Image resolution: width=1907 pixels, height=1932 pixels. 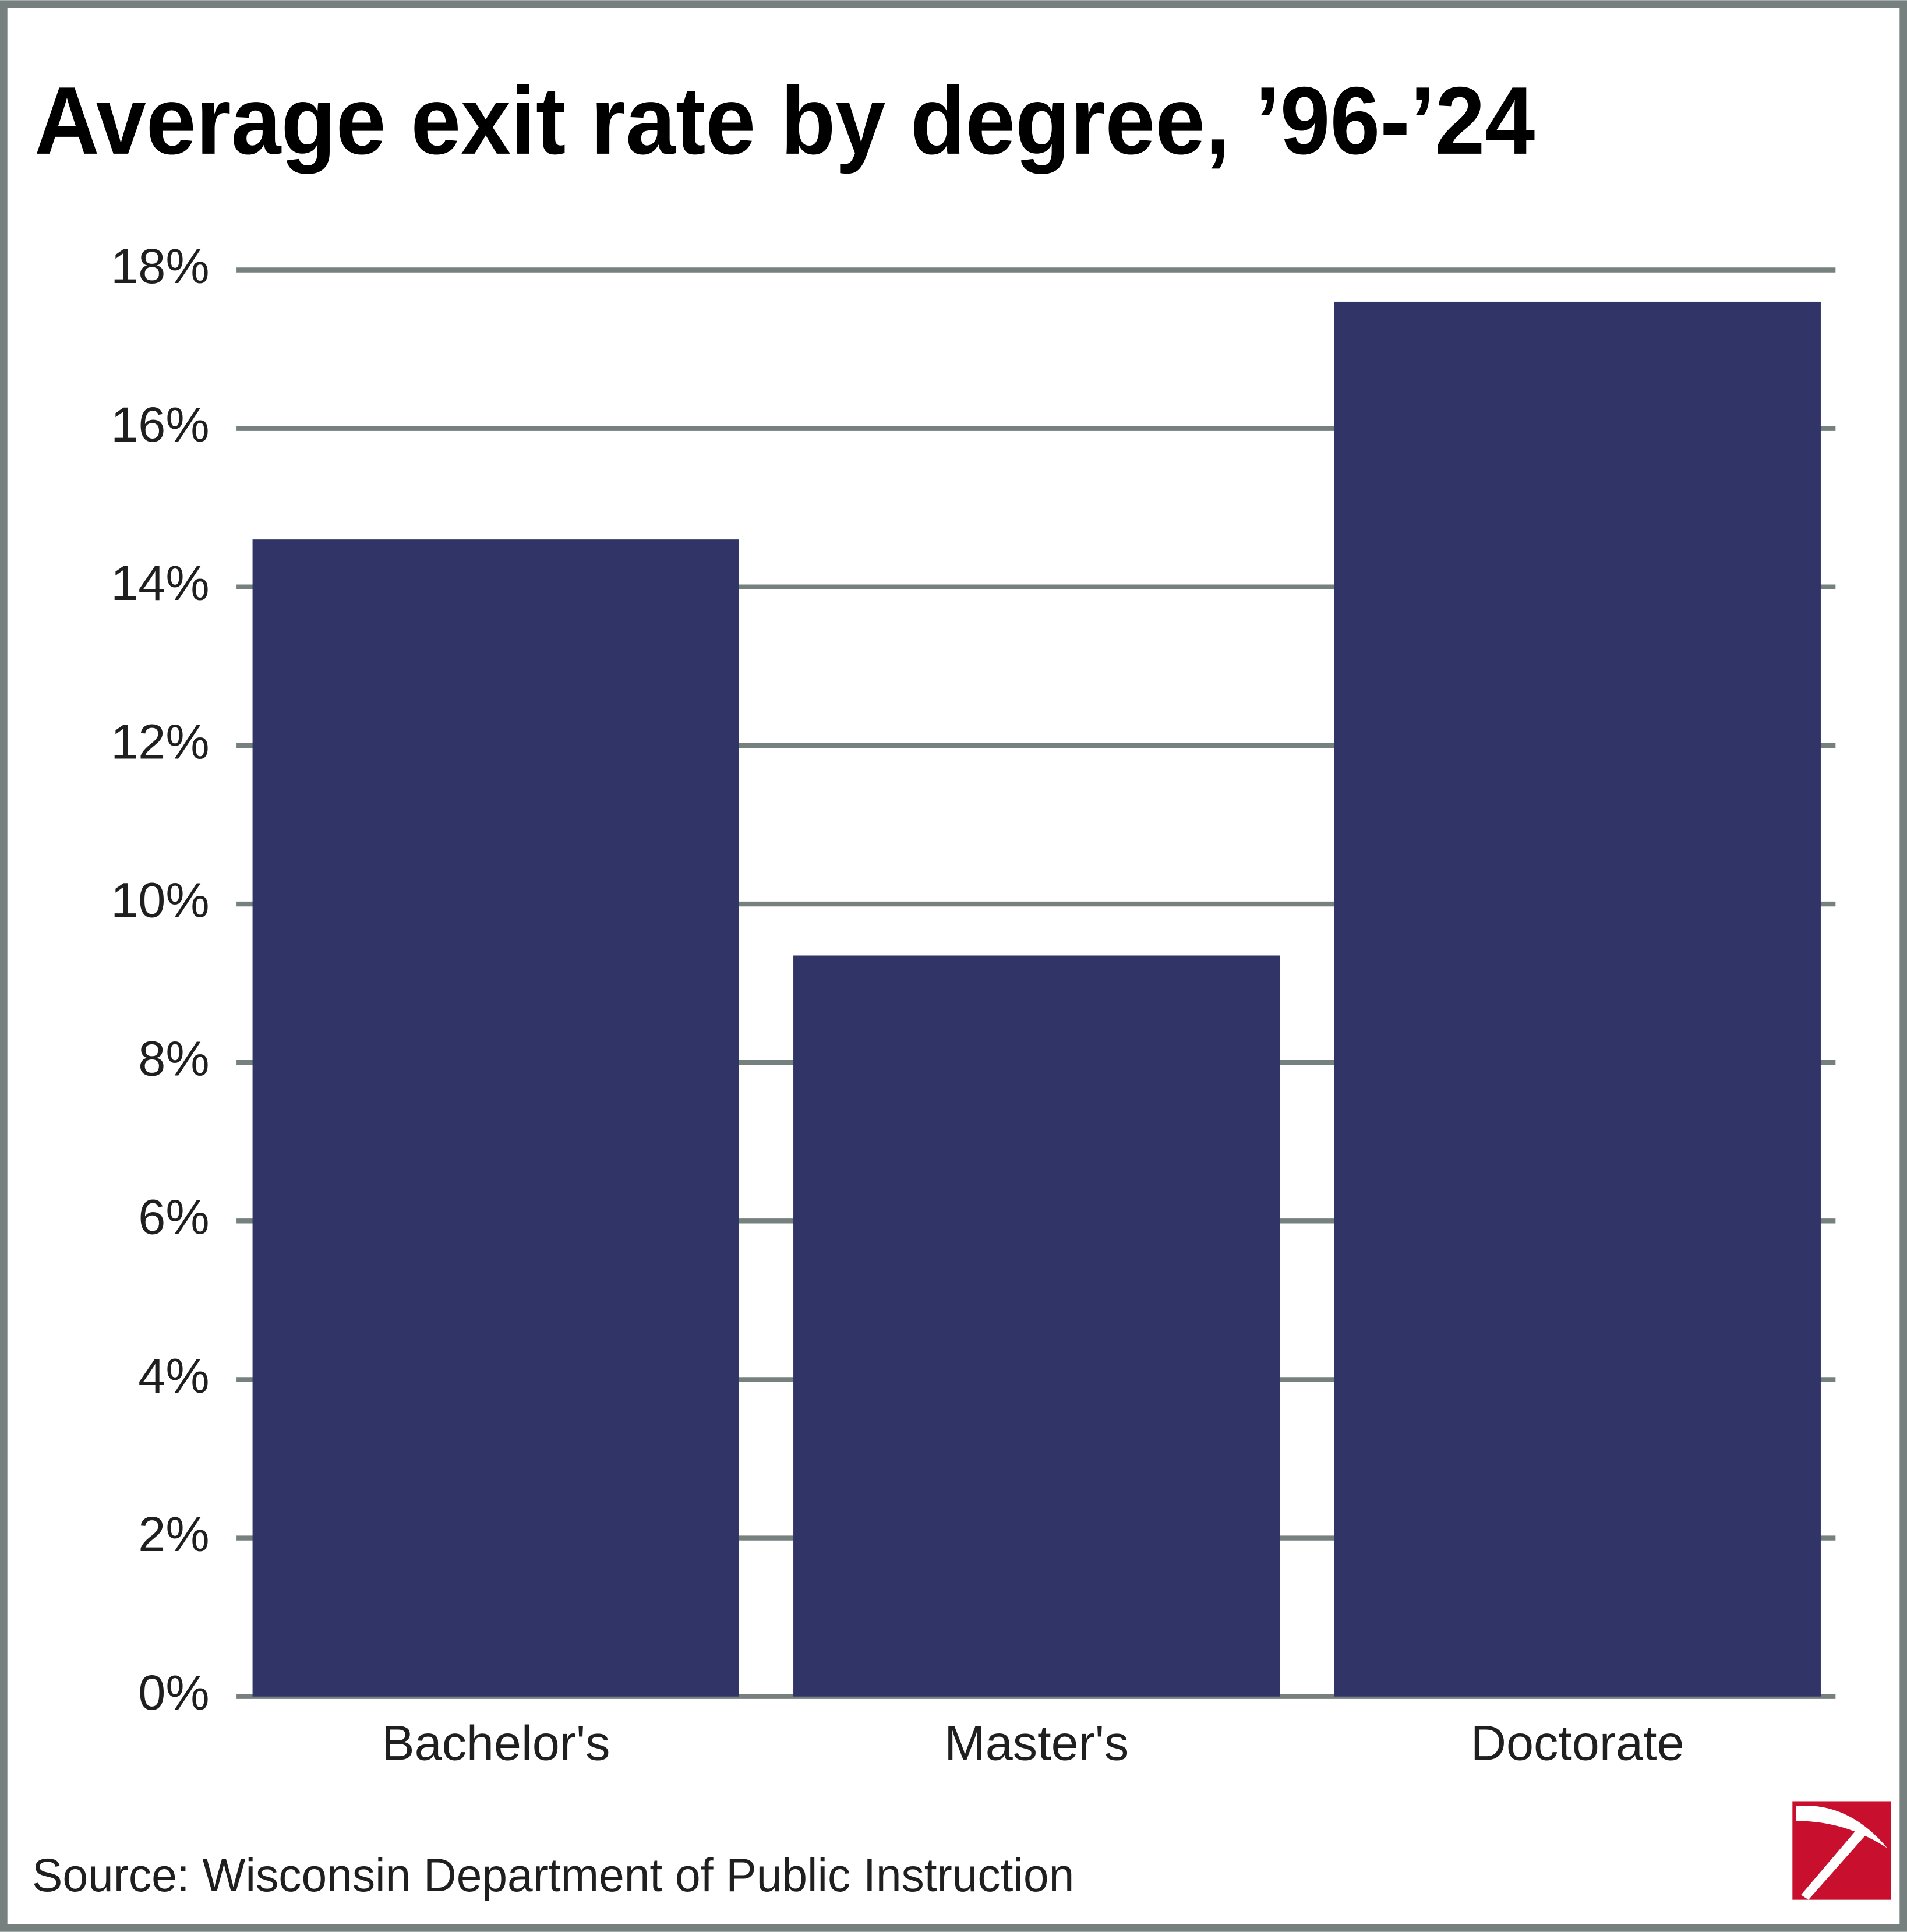 I want to click on x-tick-label: Doctorate, so click(x=1577, y=1743).